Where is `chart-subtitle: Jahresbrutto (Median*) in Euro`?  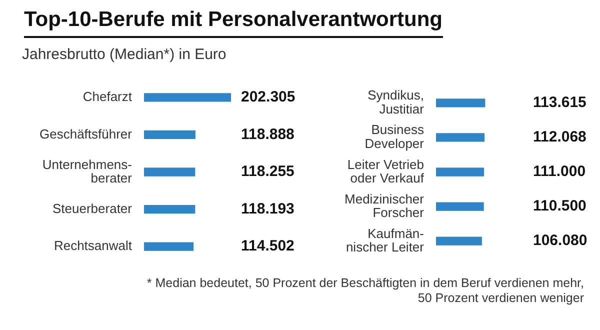 chart-subtitle: Jahresbrutto (Median*) in Euro is located at coordinates (125, 55).